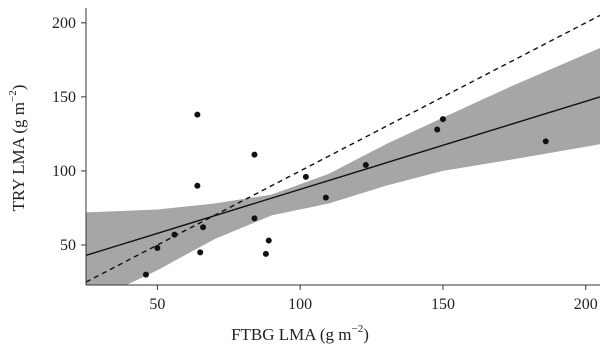 Image resolution: width=600 pixels, height=351 pixels. I want to click on x-axis-title-exponent: −2, so click(358, 329).